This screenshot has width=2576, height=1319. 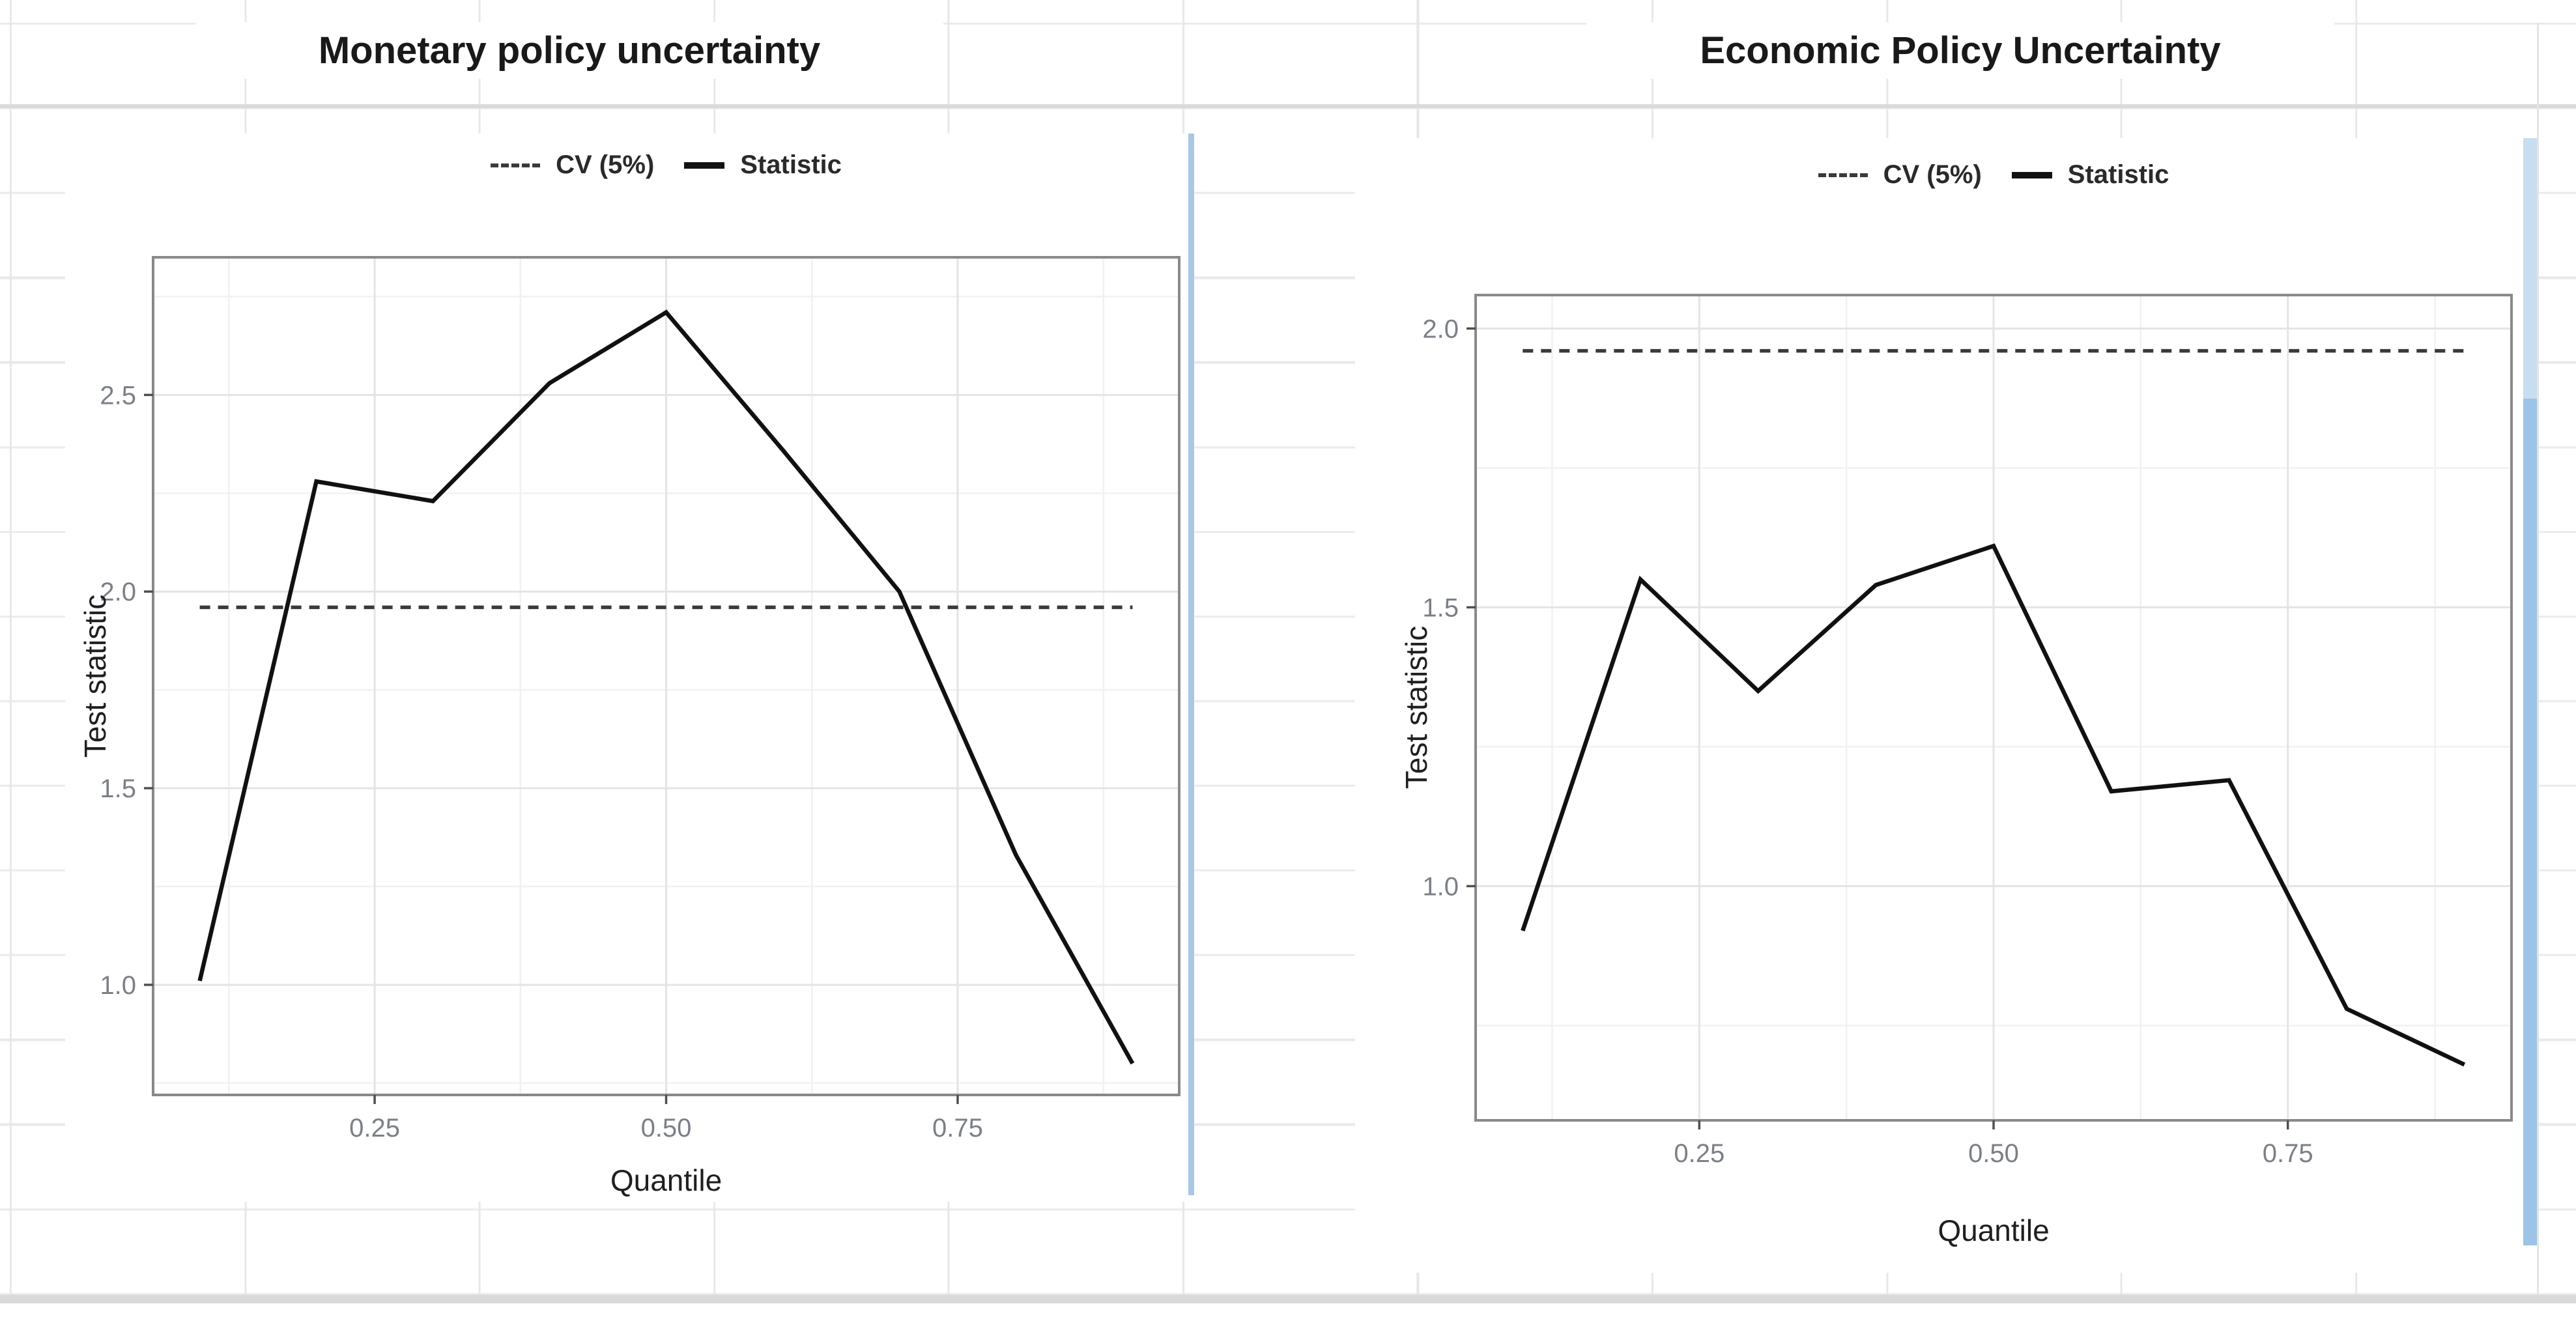 What do you see at coordinates (2538, 659) in the screenshot?
I see `sheet-column-border` at bounding box center [2538, 659].